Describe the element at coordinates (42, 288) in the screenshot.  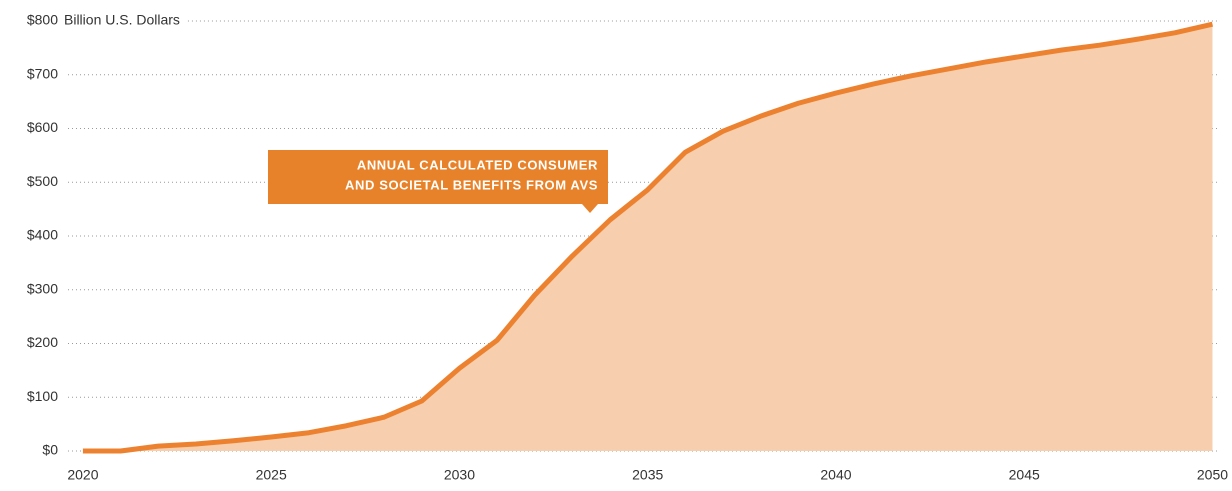
I see `y-tick-label: $300` at that location.